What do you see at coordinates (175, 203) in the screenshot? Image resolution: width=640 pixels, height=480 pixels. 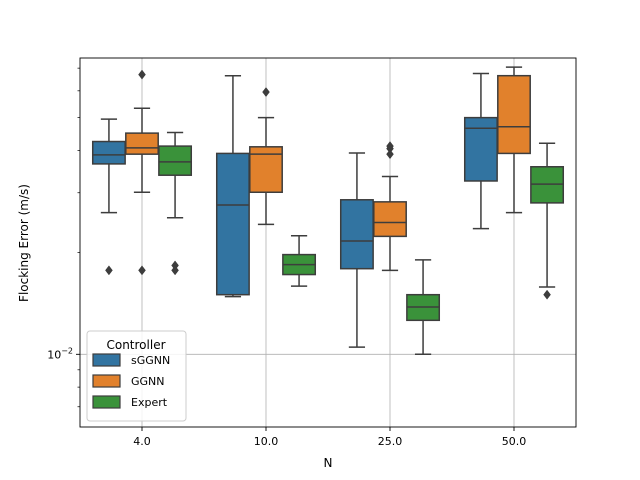 I see `box-Expert-4.0` at bounding box center [175, 203].